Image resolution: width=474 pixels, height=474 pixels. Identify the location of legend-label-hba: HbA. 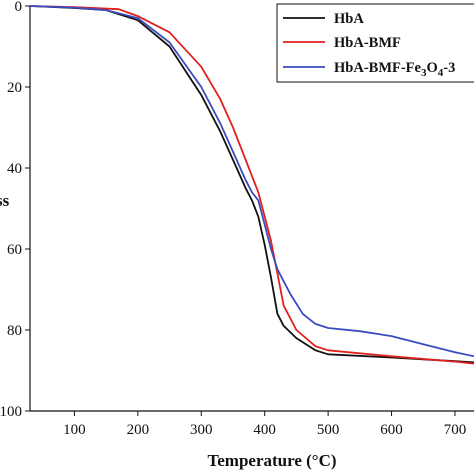
(349, 19).